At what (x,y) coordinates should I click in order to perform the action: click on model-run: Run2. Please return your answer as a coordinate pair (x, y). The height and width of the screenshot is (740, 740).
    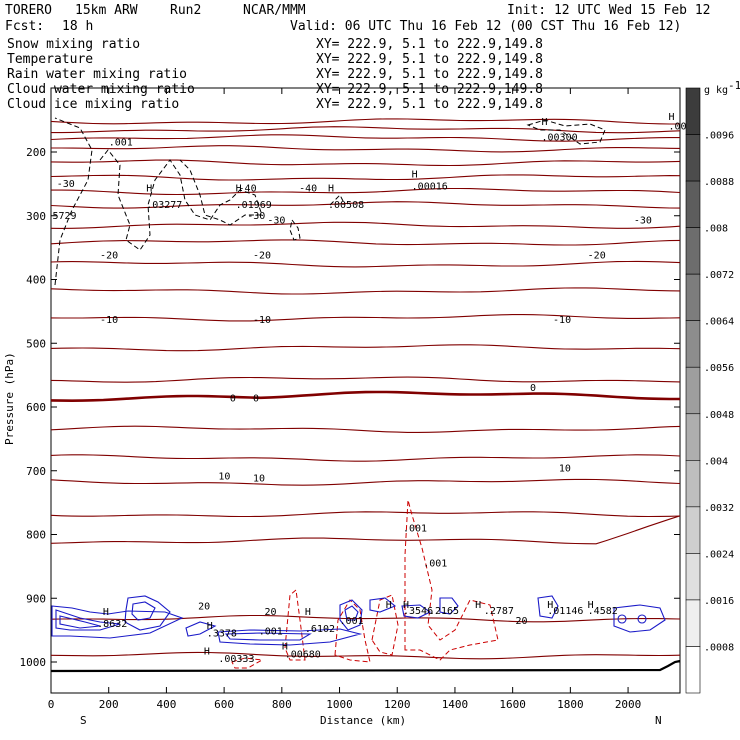
    Looking at the image, I should click on (185, 10).